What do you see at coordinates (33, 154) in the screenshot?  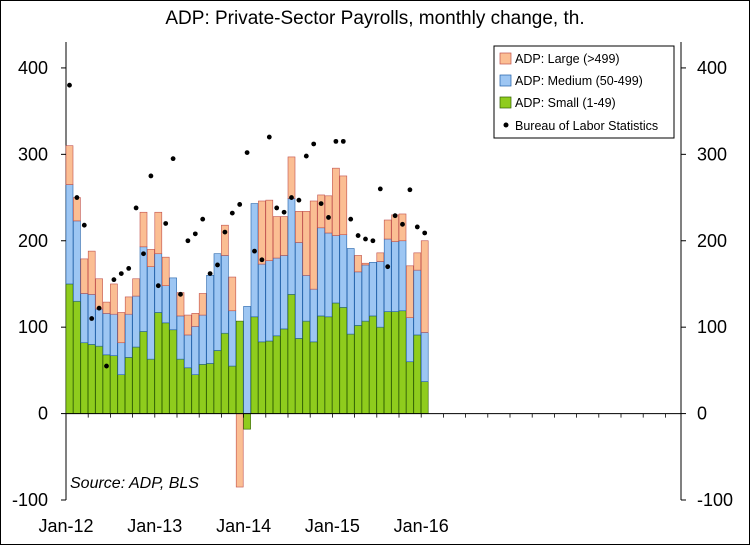 I see `y-tick-label-left: 300` at bounding box center [33, 154].